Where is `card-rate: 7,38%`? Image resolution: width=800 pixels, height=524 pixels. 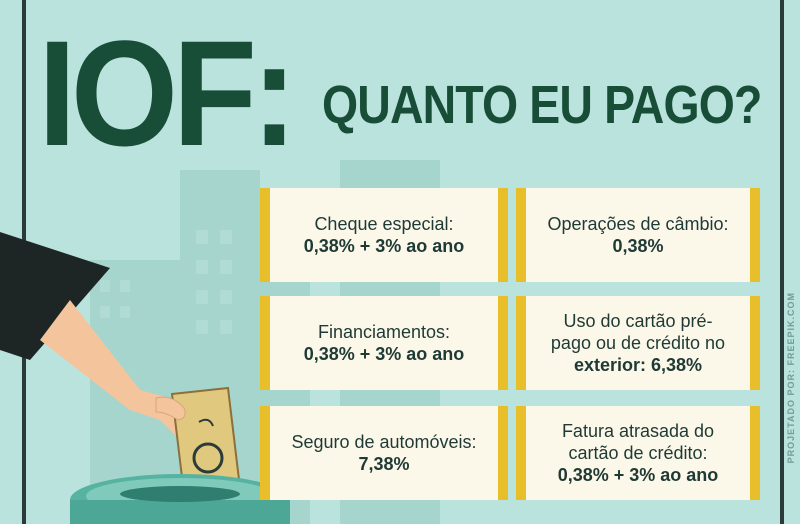 card-rate: 7,38% is located at coordinates (384, 464).